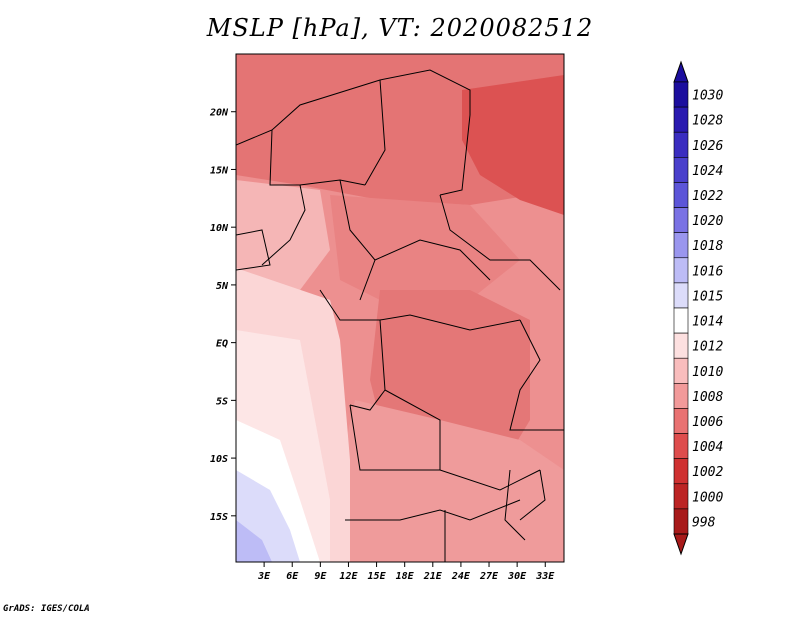 This screenshot has width=800, height=618. Describe the element at coordinates (707, 246) in the screenshot. I see `colorbar-label: 1018` at that location.